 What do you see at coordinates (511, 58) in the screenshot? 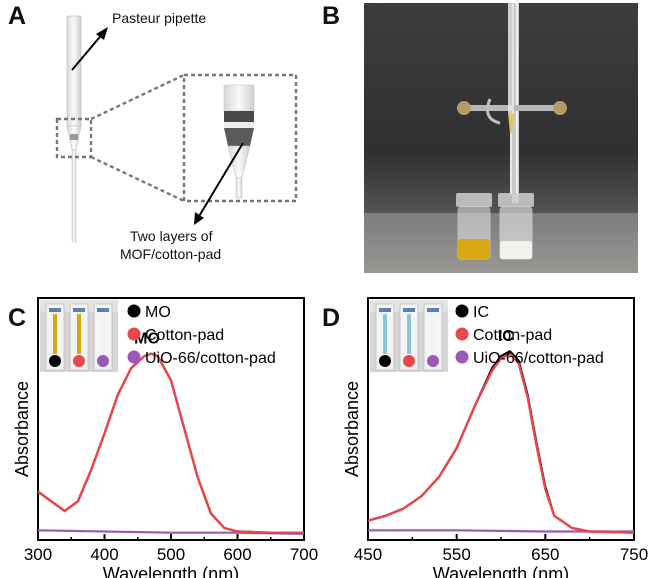
I see `pipette-in-clamp` at bounding box center [511, 58].